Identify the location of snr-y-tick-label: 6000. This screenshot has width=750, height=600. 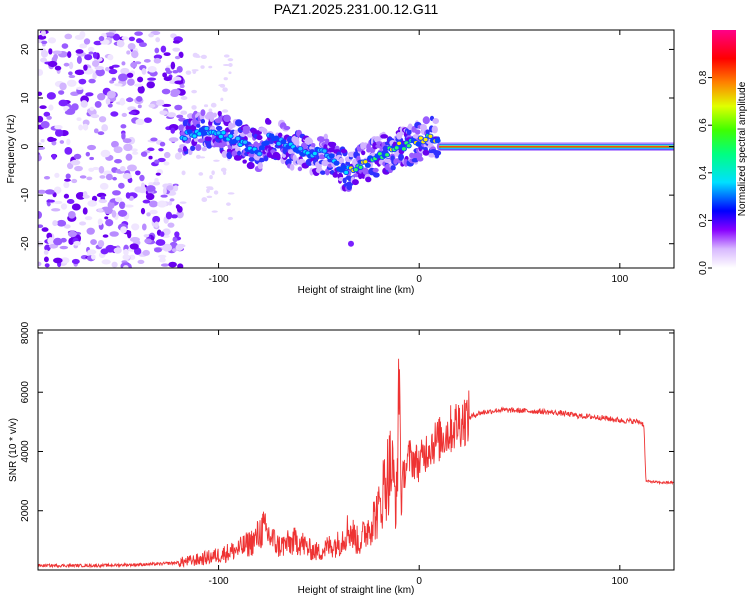
(25, 392).